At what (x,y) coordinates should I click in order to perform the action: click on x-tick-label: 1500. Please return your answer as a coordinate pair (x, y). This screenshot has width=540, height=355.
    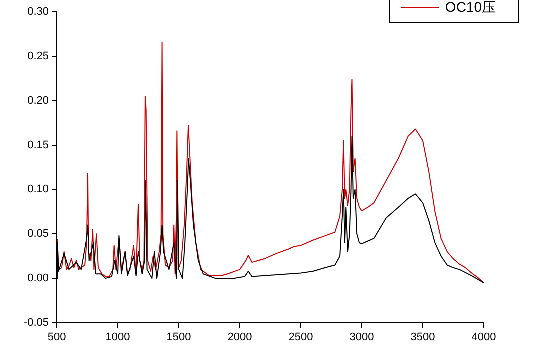
    Looking at the image, I should click on (179, 338).